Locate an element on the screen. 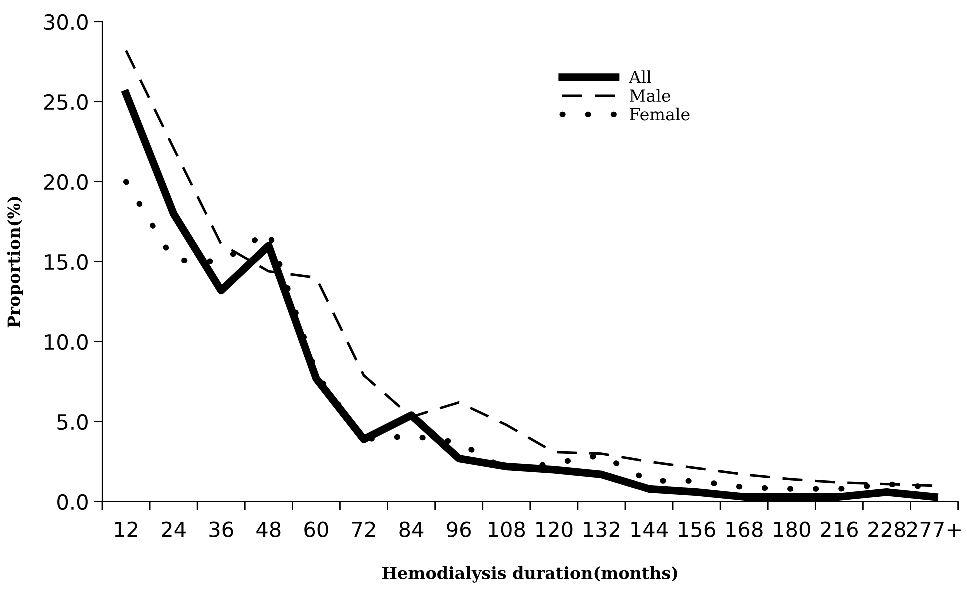 Image resolution: width=967 pixels, height=594 pixels. y-tick-label: 20.0 is located at coordinates (66, 182).